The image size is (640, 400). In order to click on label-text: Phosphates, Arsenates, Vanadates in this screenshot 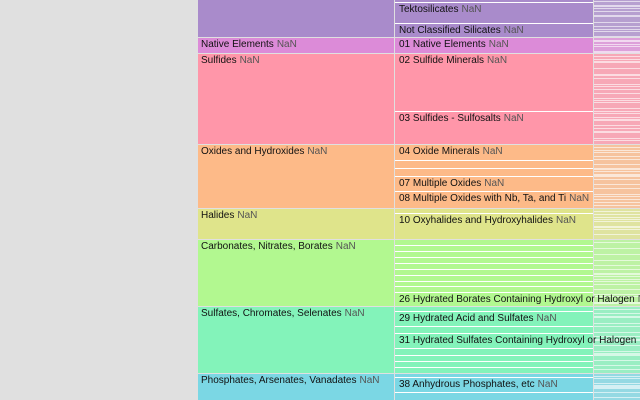, I will do `click(278, 380)`.